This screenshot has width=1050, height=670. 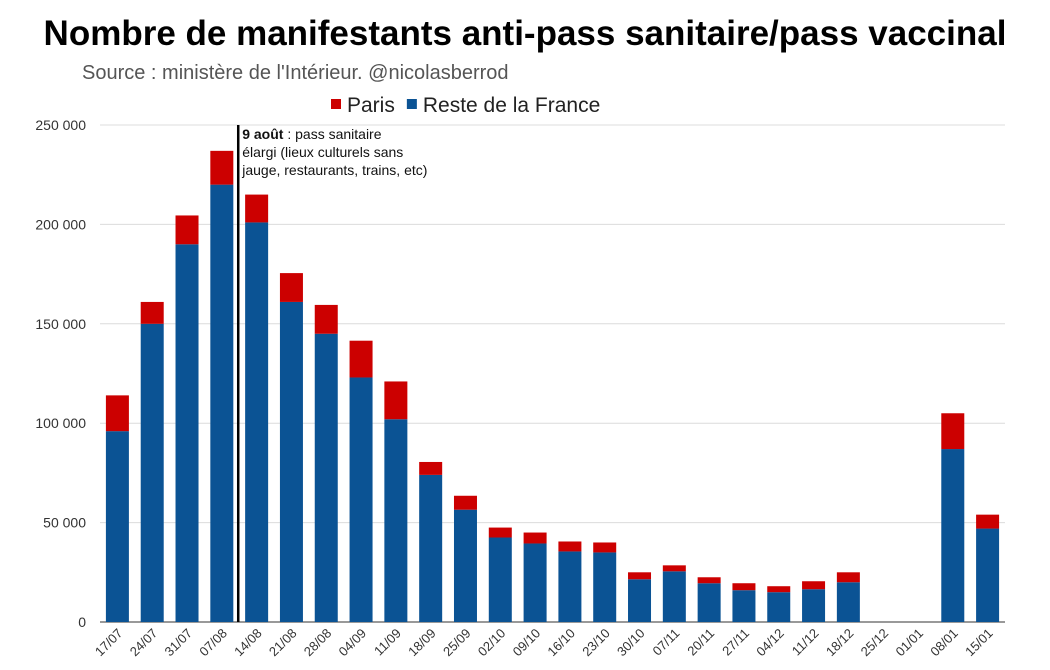 What do you see at coordinates (334, 170) in the screenshot?
I see `annotation-line-3: jauge, restaurants, trains, etc)` at bounding box center [334, 170].